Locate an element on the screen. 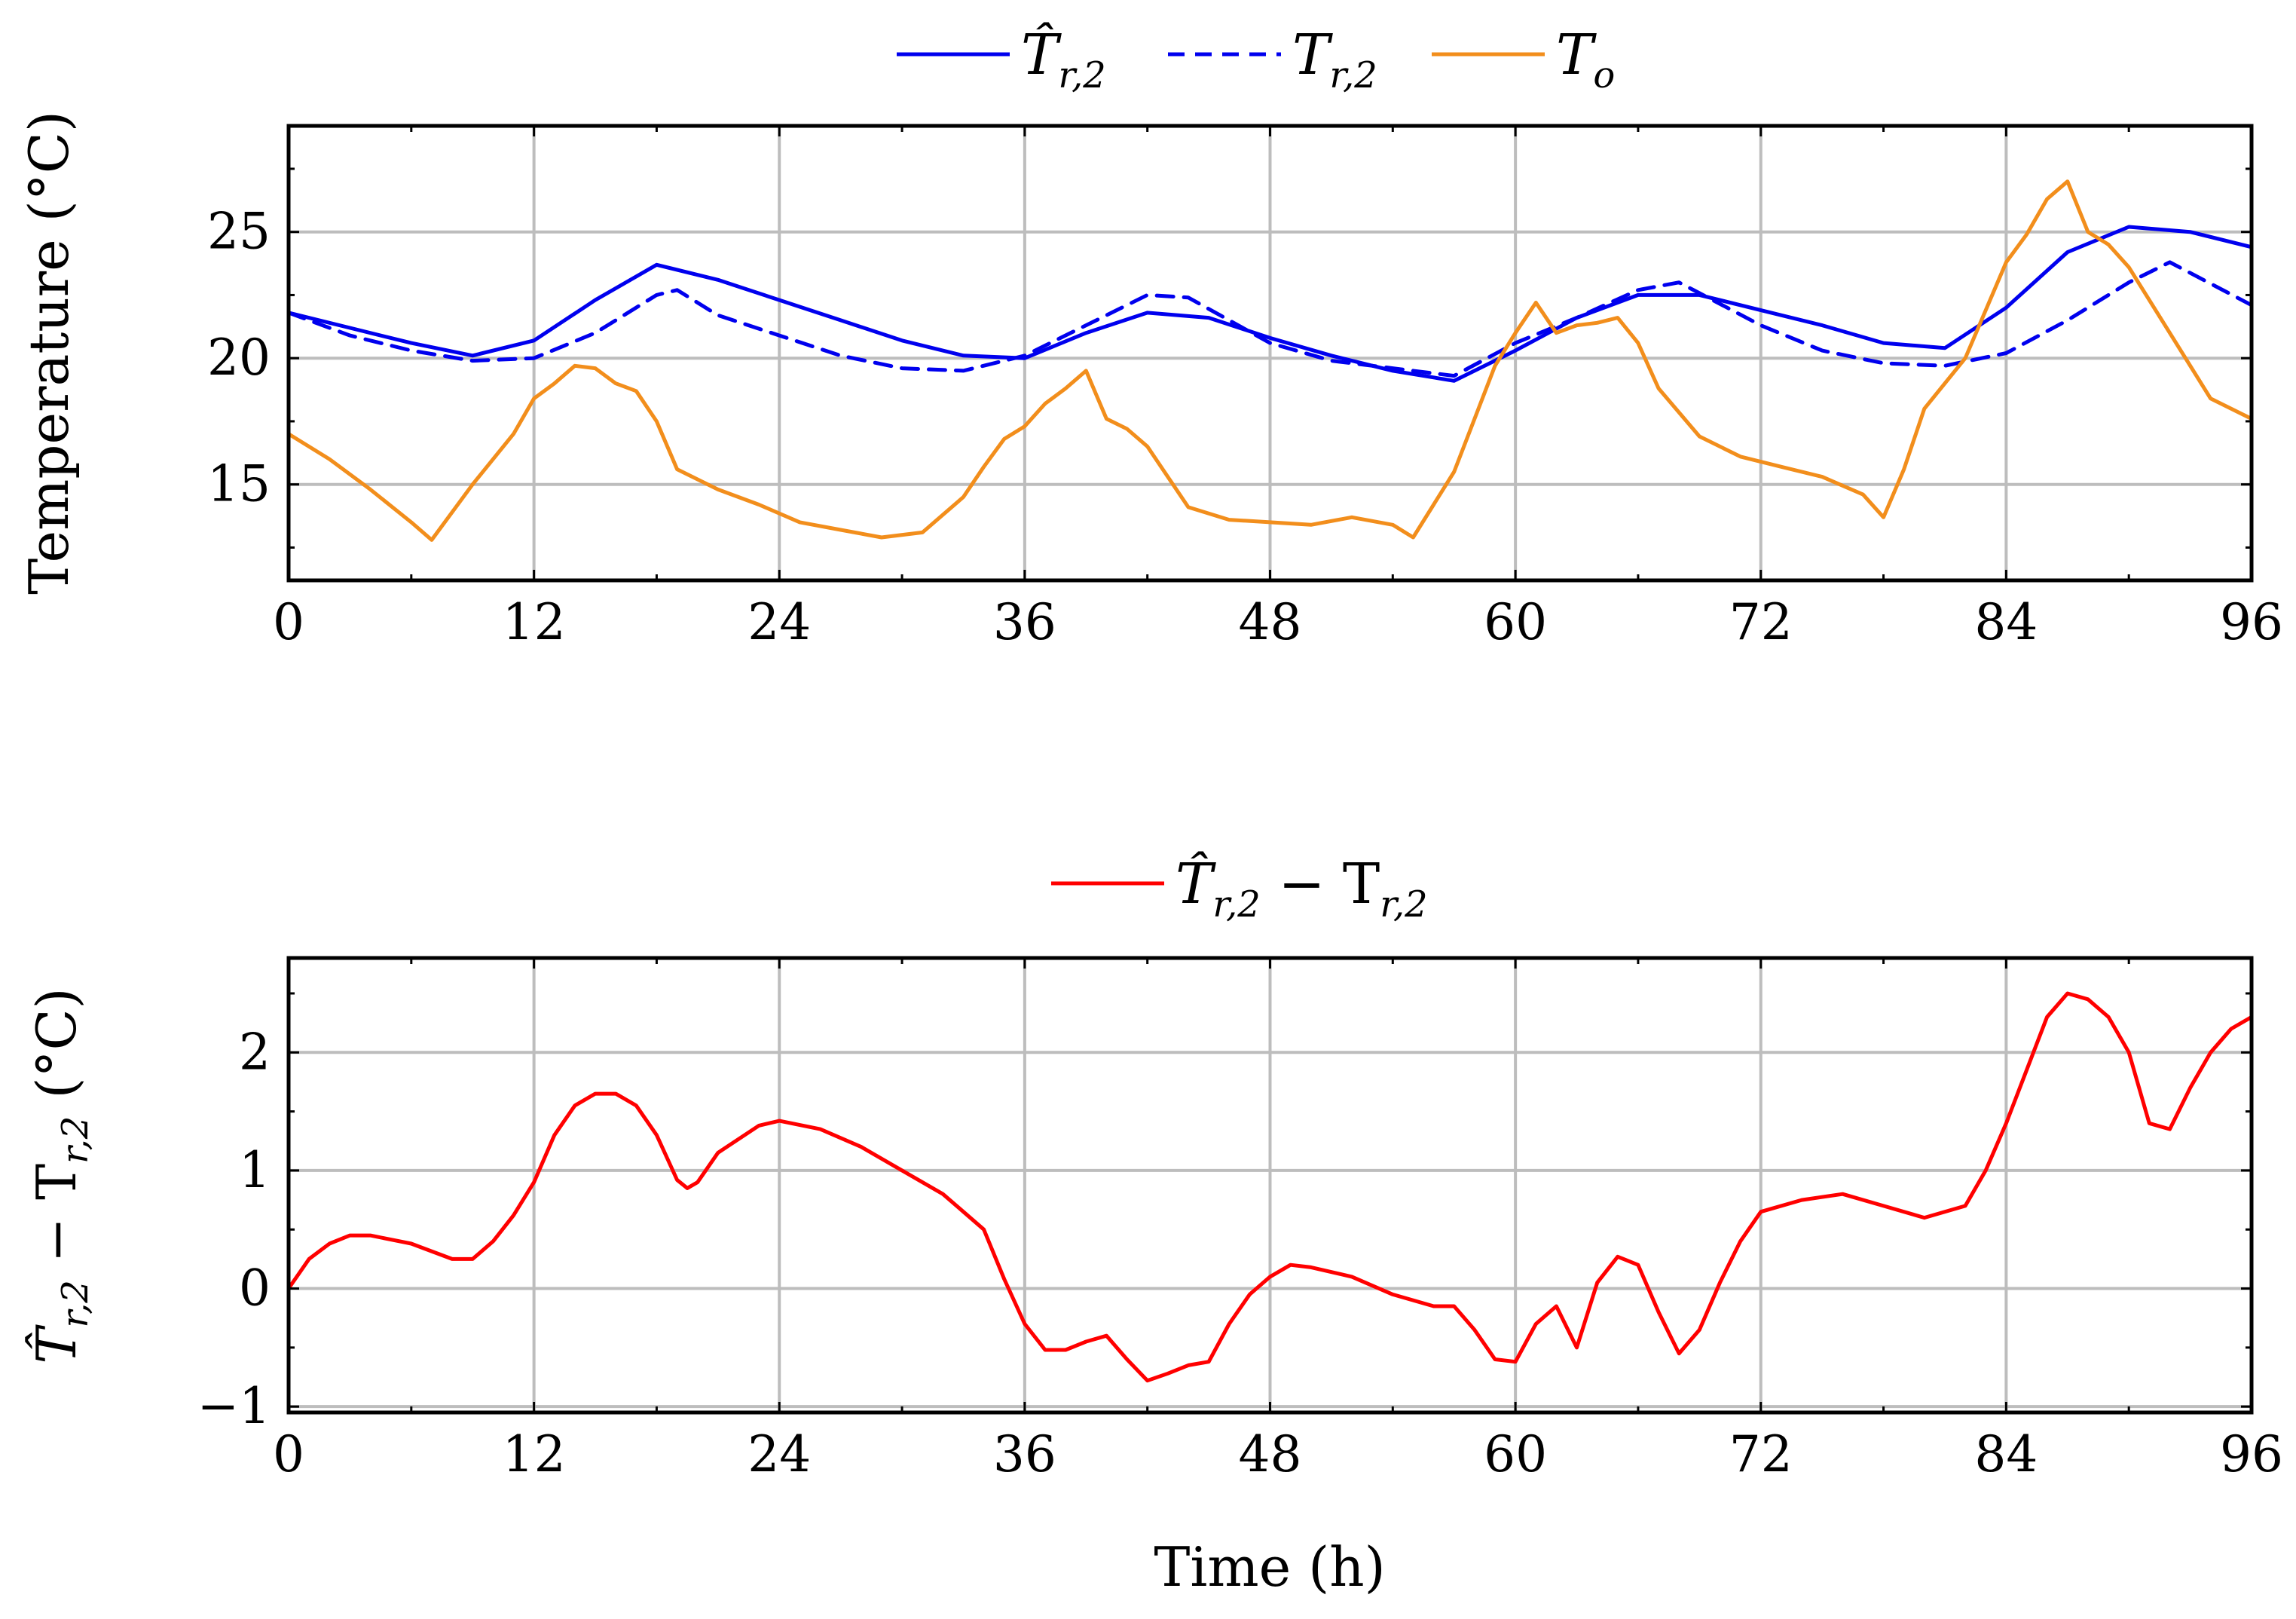 Image resolution: width=2296 pixels, height=1619 pixels. error-chart-x-tick-labels: 0 12 24 36 48 60 72 84 96 is located at coordinates (1278, 1454).